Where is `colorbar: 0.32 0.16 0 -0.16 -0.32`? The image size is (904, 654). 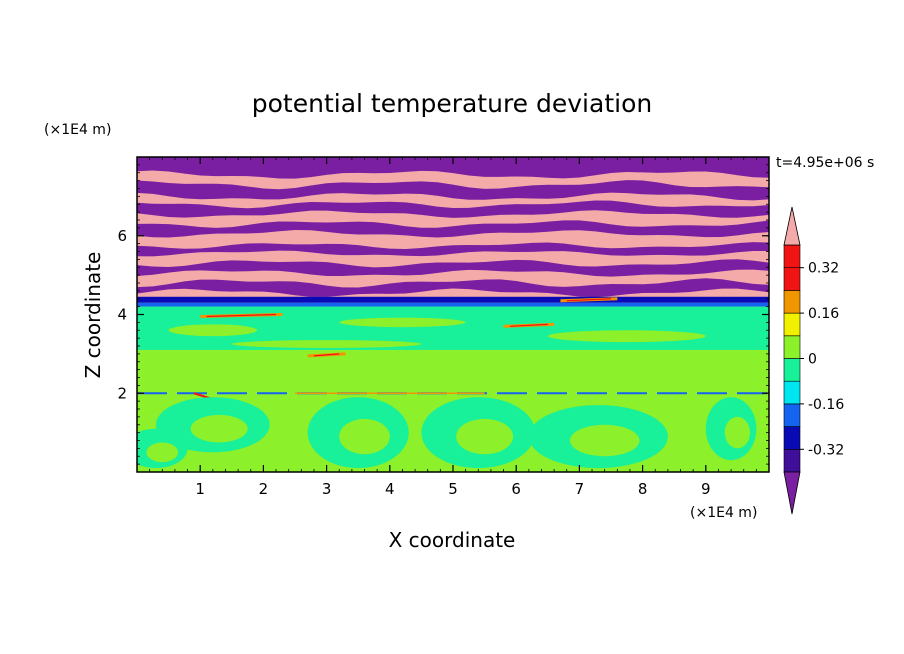 colorbar: 0.32 0.16 0 -0.16 -0.32 is located at coordinates (813, 360).